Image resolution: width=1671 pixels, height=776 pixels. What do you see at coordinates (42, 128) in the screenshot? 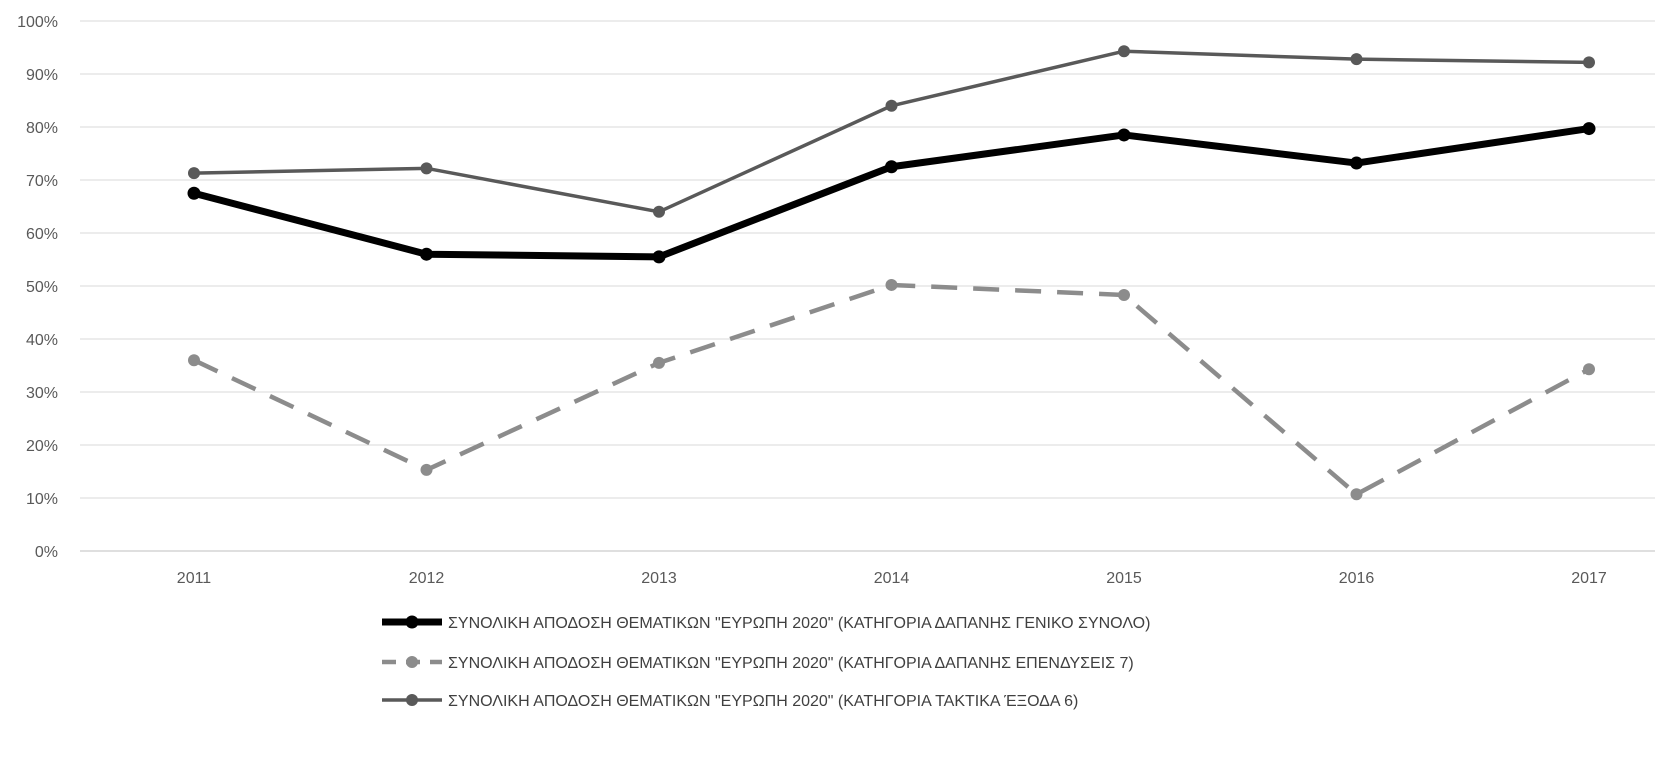
I see `y-tick-label: 80%` at bounding box center [42, 128].